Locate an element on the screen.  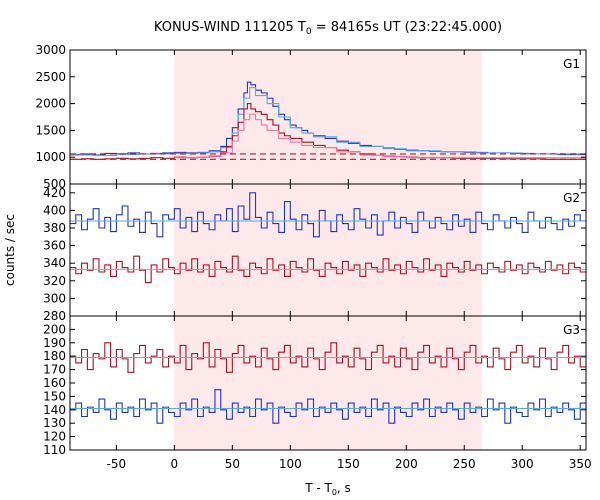
y-tick-label: 400 is located at coordinates (54, 210).